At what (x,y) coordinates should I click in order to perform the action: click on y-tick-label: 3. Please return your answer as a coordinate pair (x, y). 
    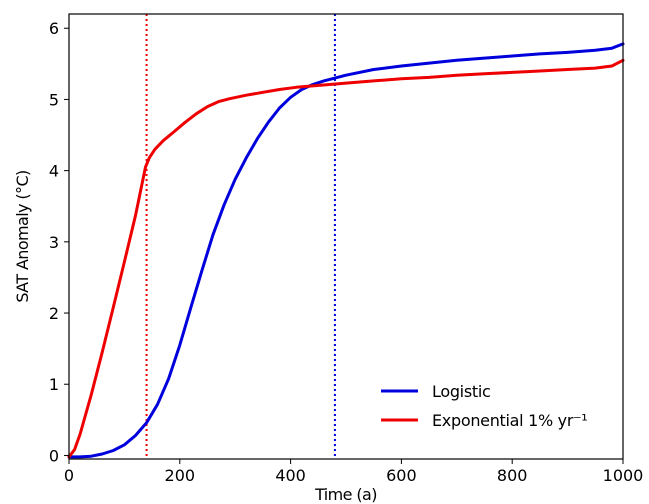
    Looking at the image, I should click on (54, 242).